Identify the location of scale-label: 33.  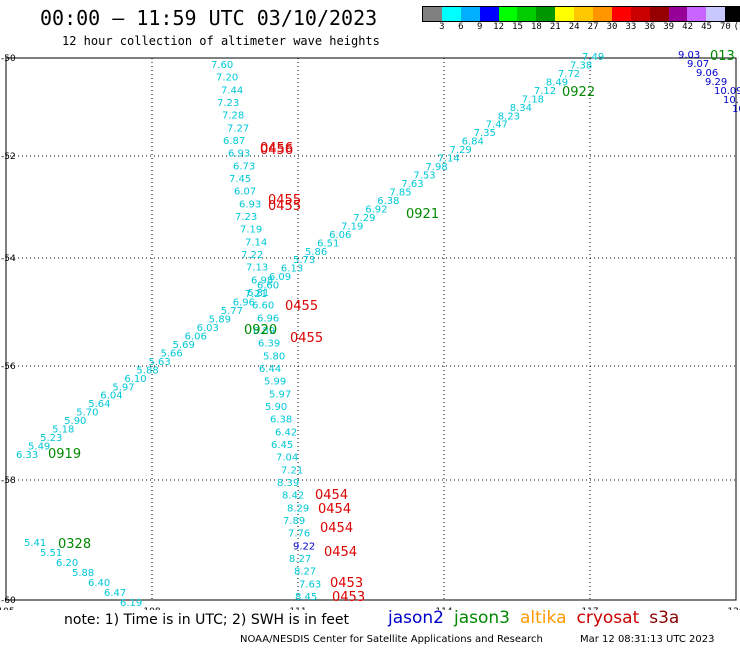
(631, 27).